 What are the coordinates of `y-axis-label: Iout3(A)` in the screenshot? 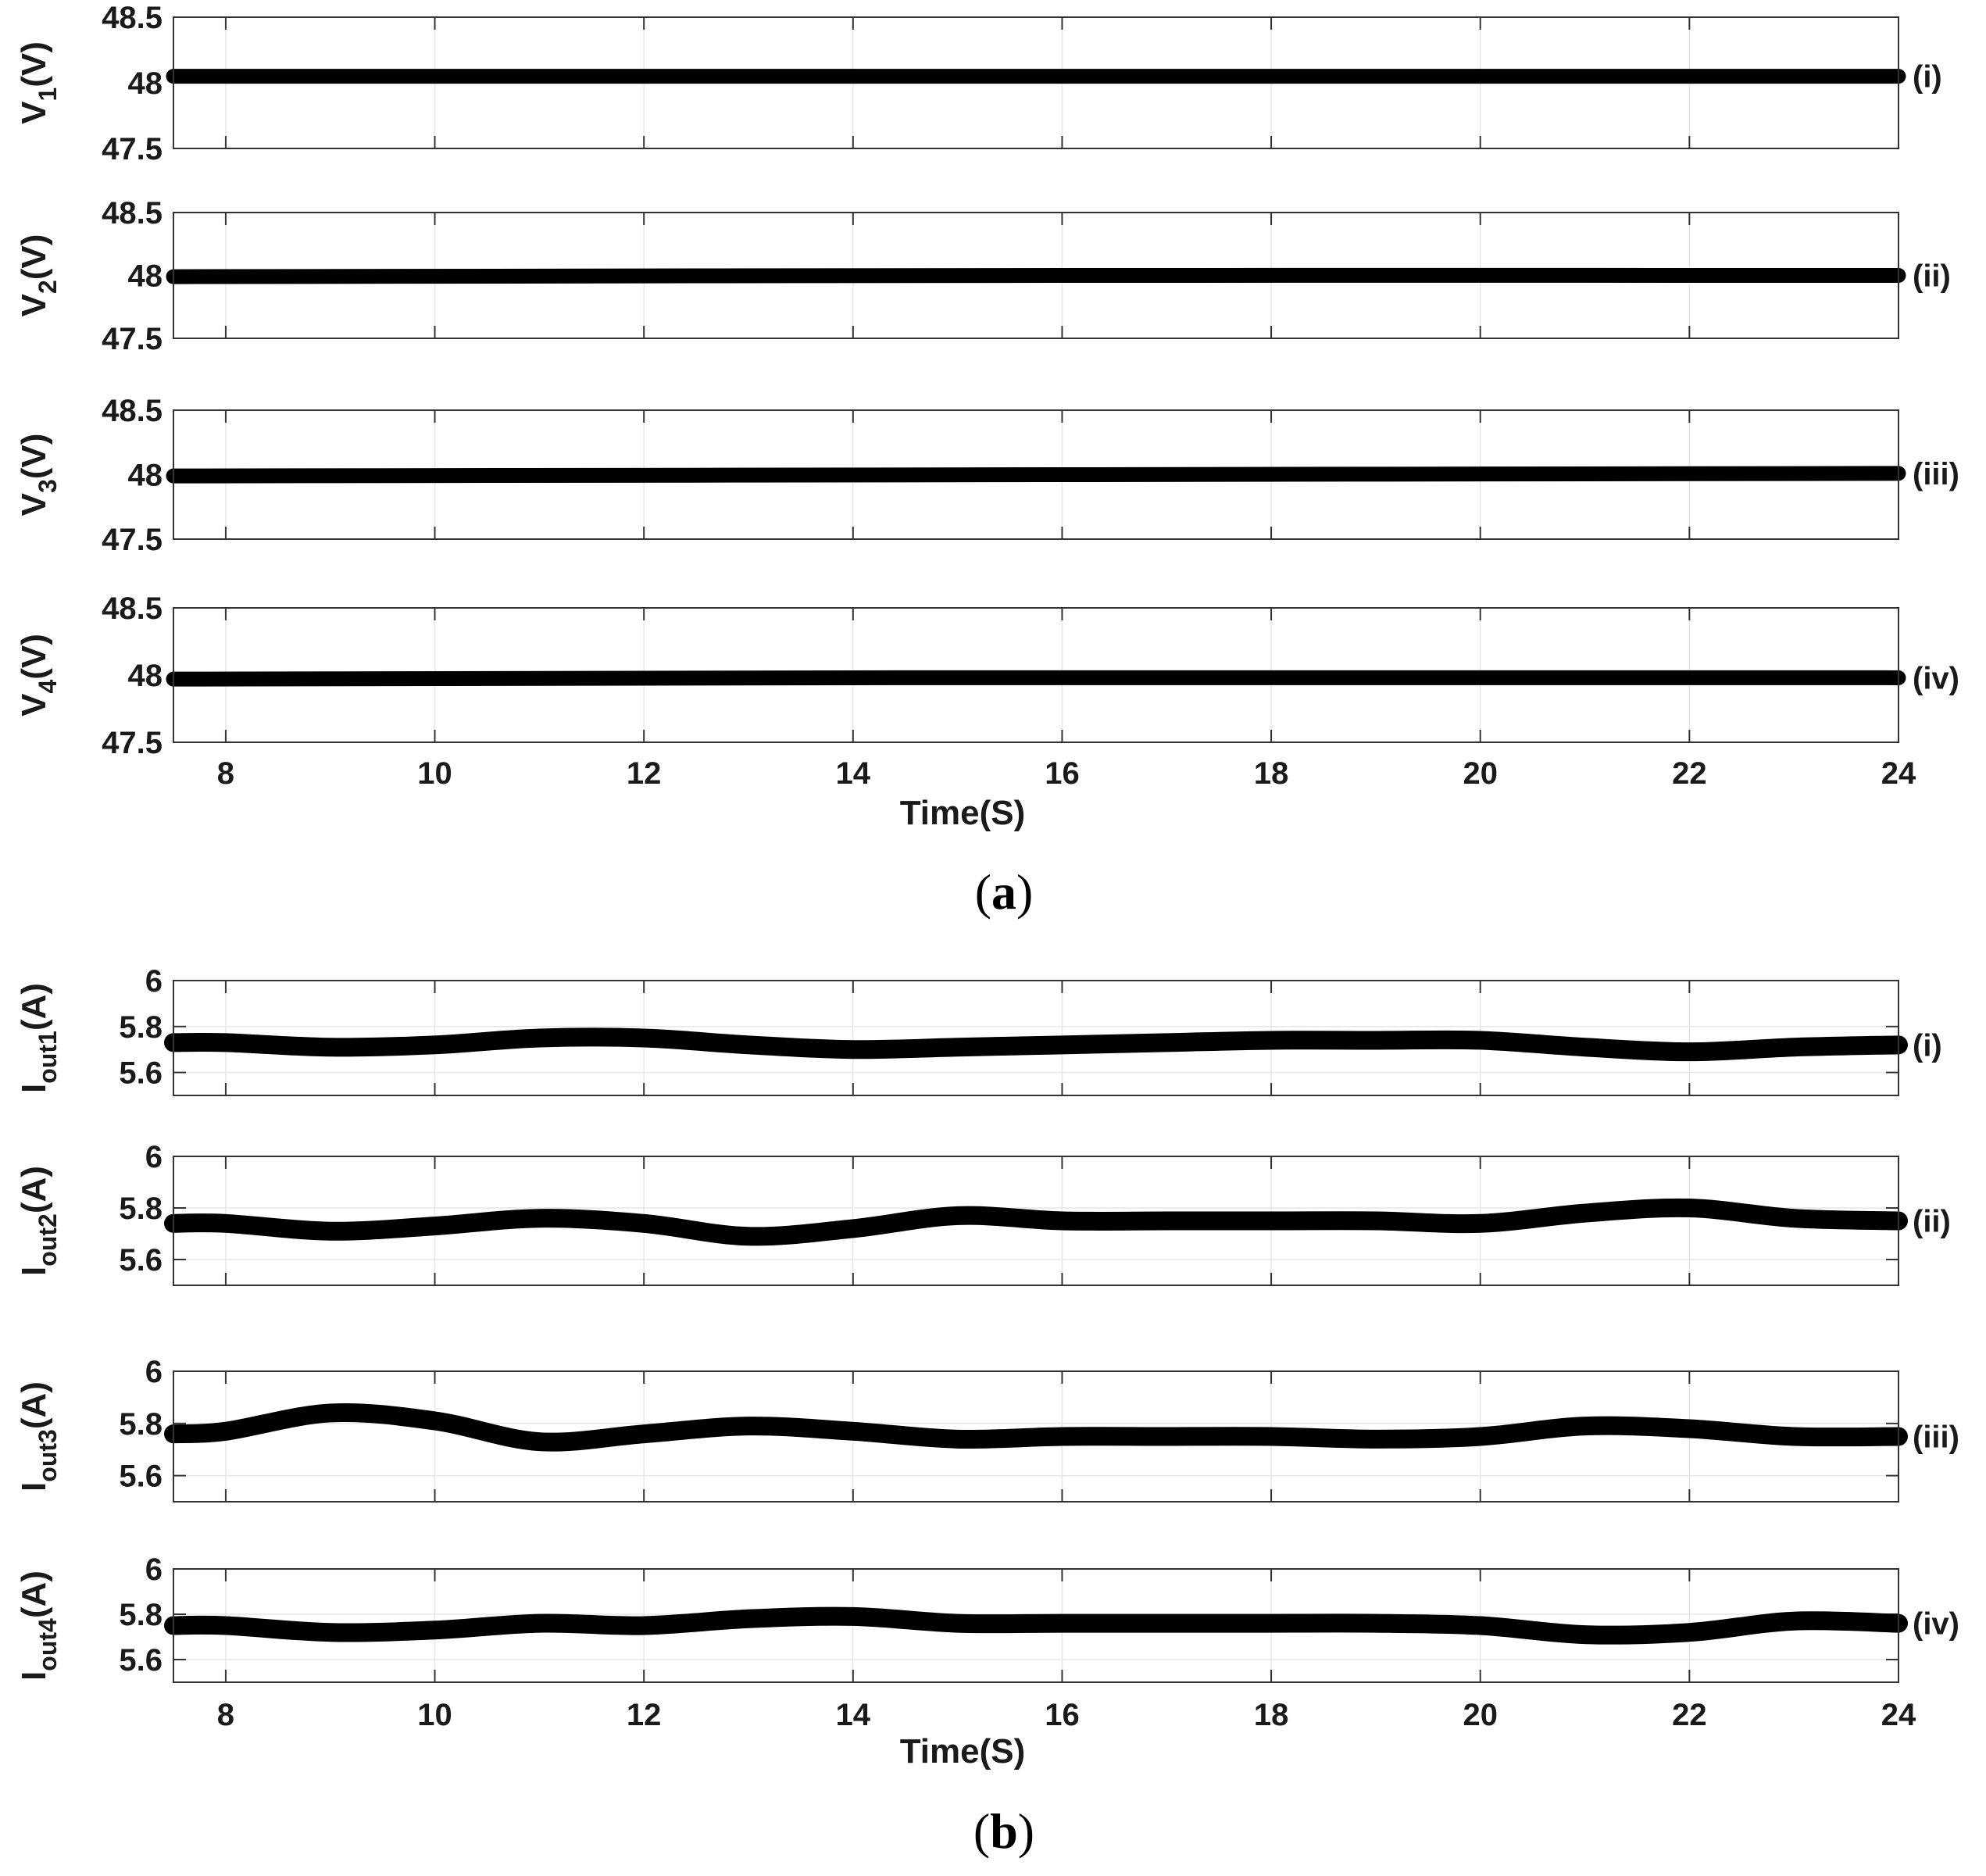 It's located at (38, 1436).